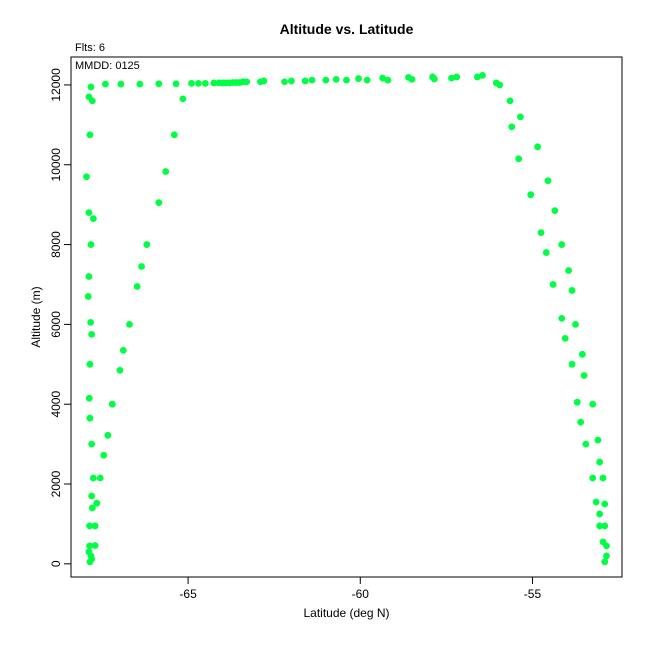 This screenshot has width=650, height=650. I want to click on x-tick-label: -60, so click(361, 594).